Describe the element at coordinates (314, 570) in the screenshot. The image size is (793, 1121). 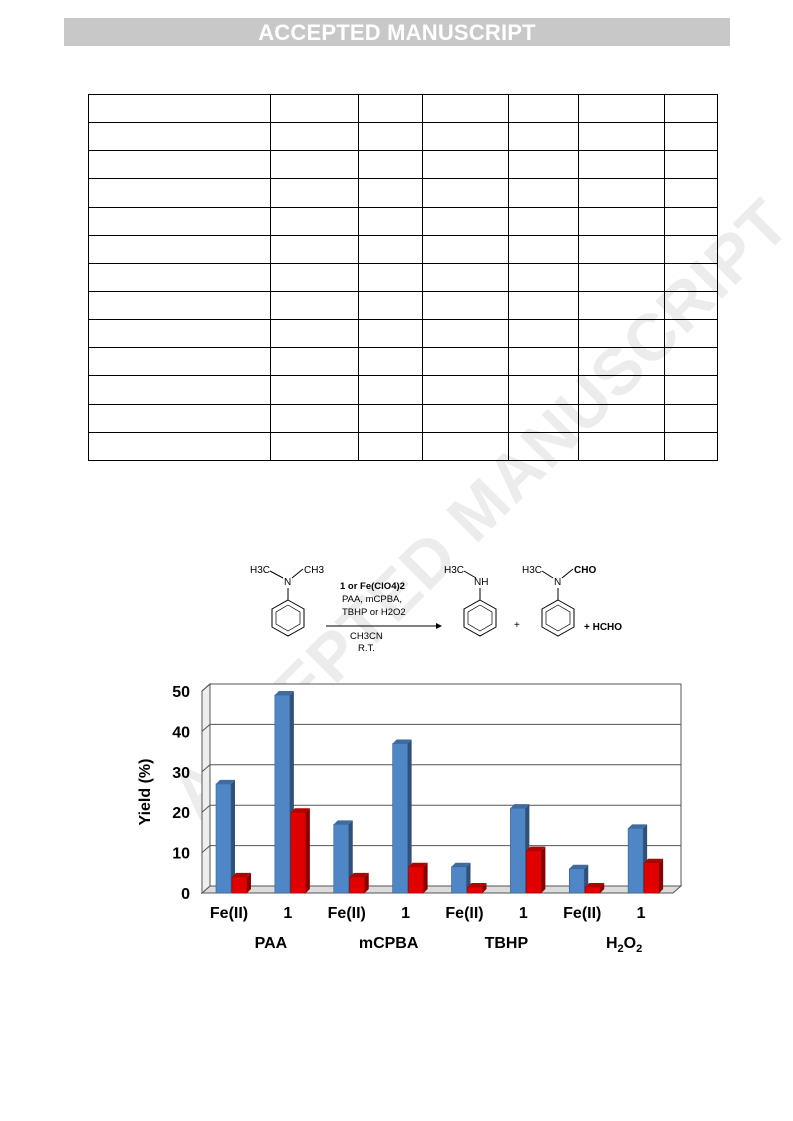
I see `reactant-methyl-right: CH3` at that location.